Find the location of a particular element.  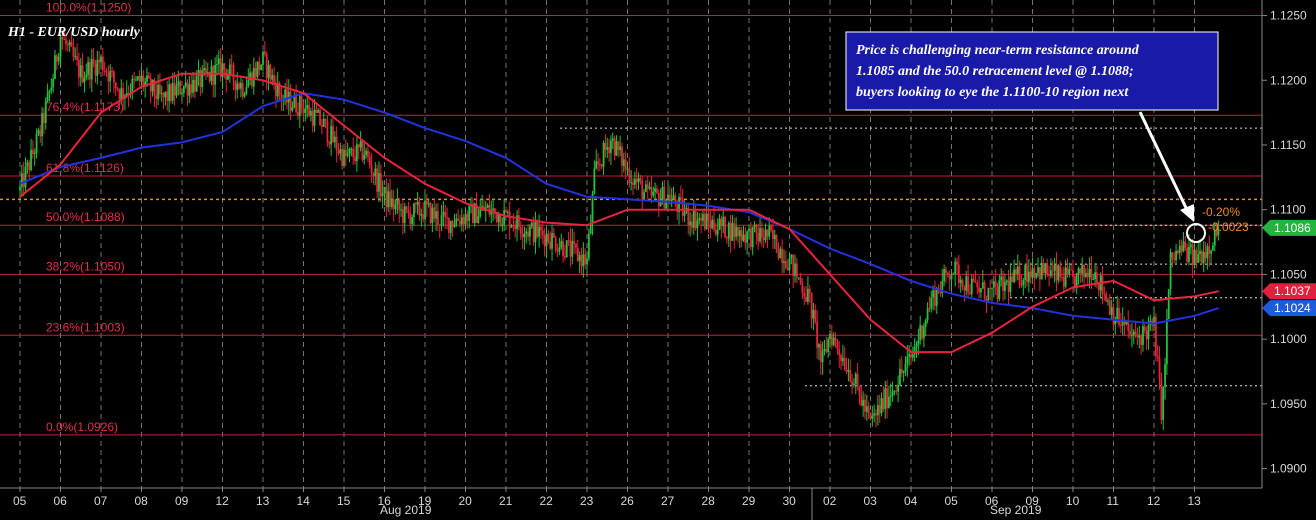

x-tick-label-21: 03 is located at coordinates (871, 501).